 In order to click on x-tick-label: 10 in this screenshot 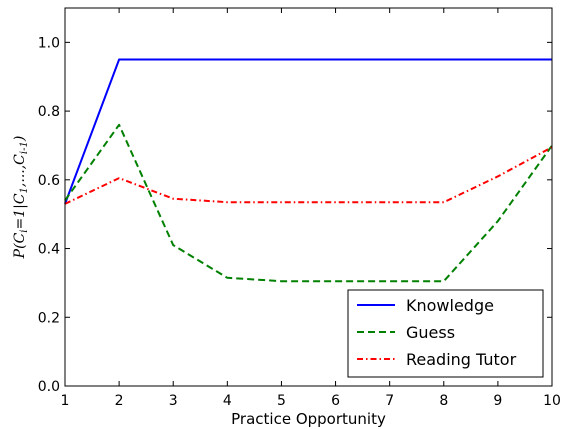, I will do `click(552, 401)`.